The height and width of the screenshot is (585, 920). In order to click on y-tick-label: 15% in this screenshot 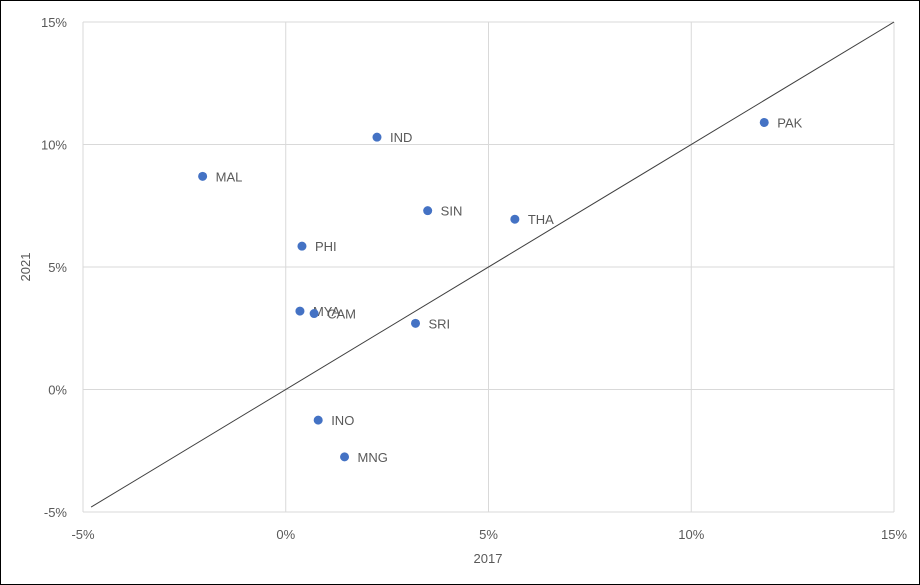, I will do `click(54, 22)`.